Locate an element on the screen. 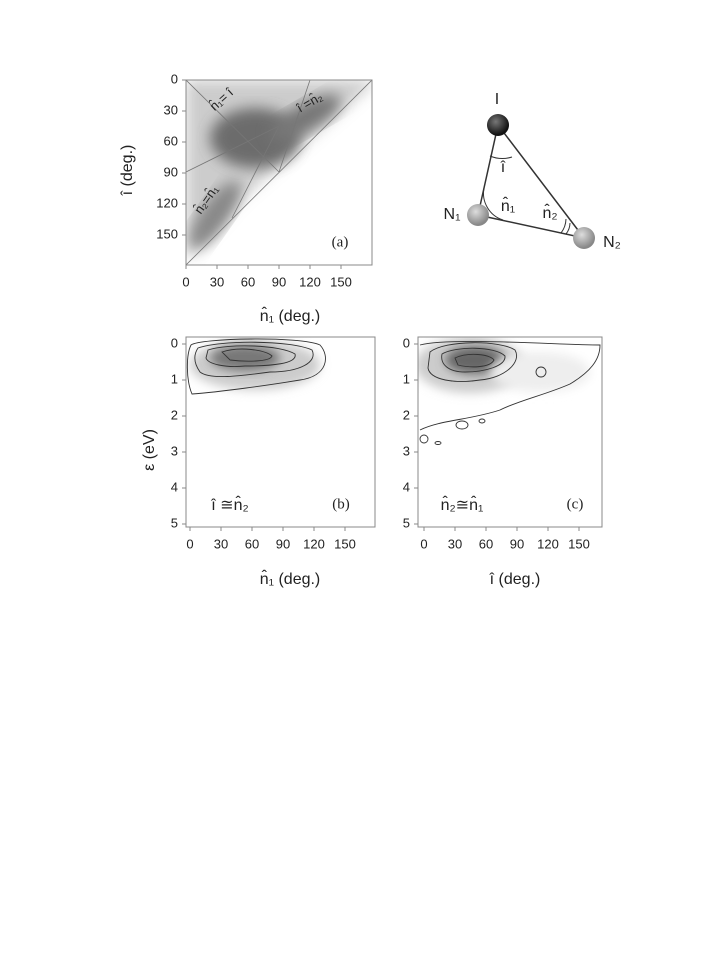 Image resolution: width=720 pixels, height=957 pixels. panel-label: (b) is located at coordinates (341, 504).